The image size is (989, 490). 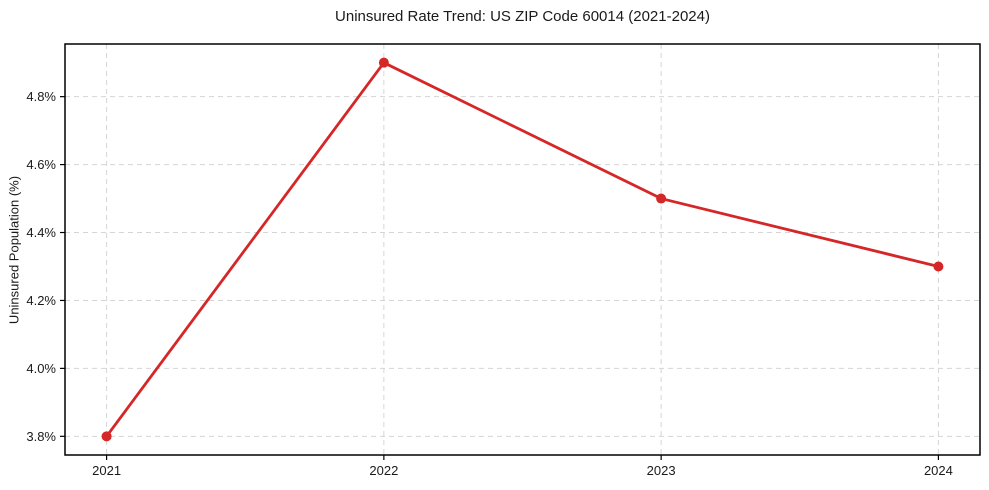 I want to click on x-tick-label: 2024, so click(x=938, y=470).